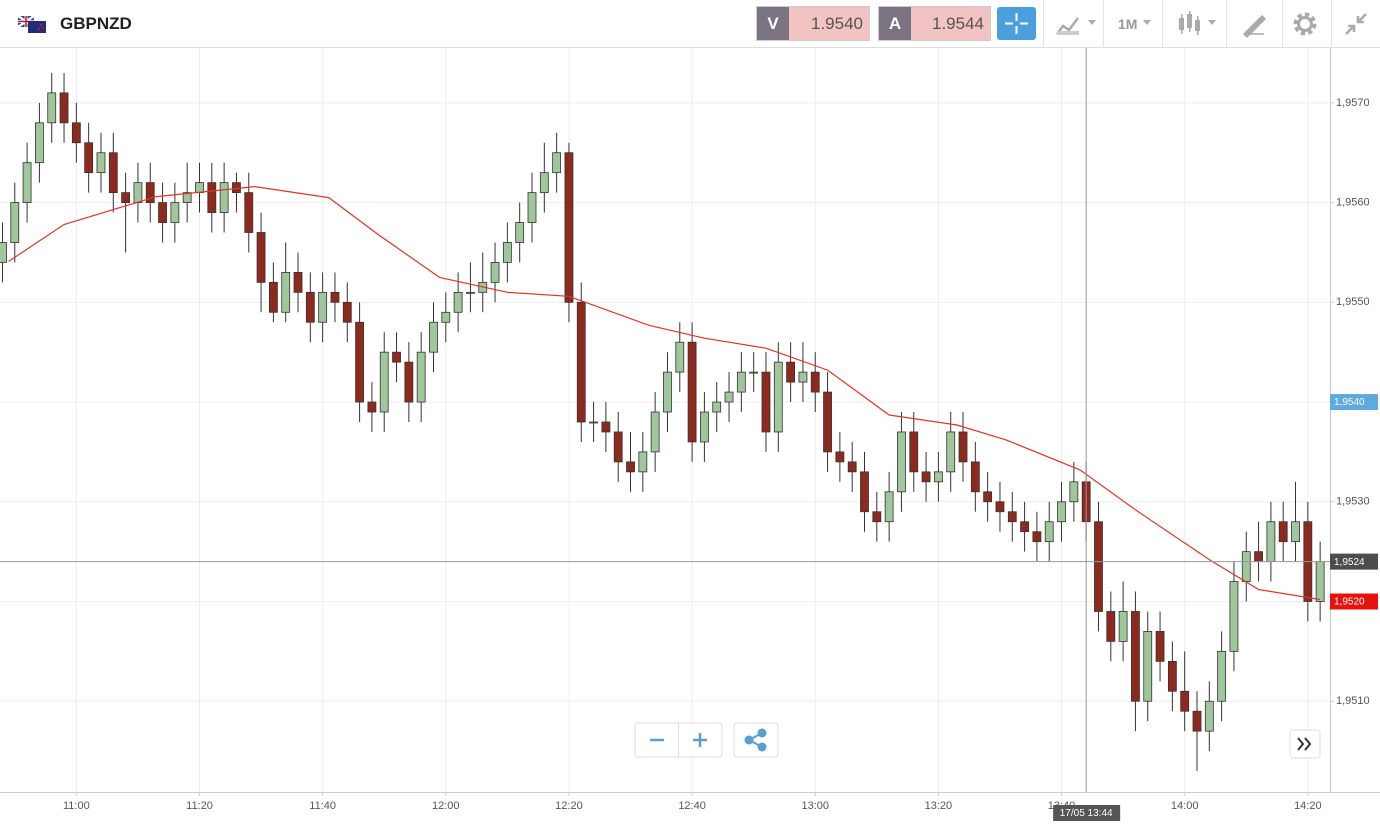  What do you see at coordinates (32, 24) in the screenshot?
I see `flag-icon` at bounding box center [32, 24].